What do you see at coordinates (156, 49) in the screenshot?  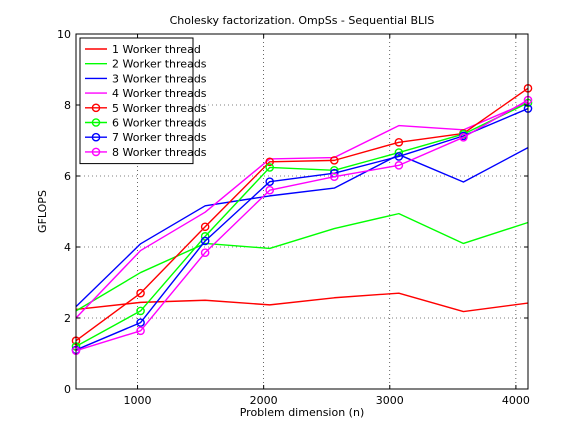 I see `legend-label: 1 Worker thread` at bounding box center [156, 49].